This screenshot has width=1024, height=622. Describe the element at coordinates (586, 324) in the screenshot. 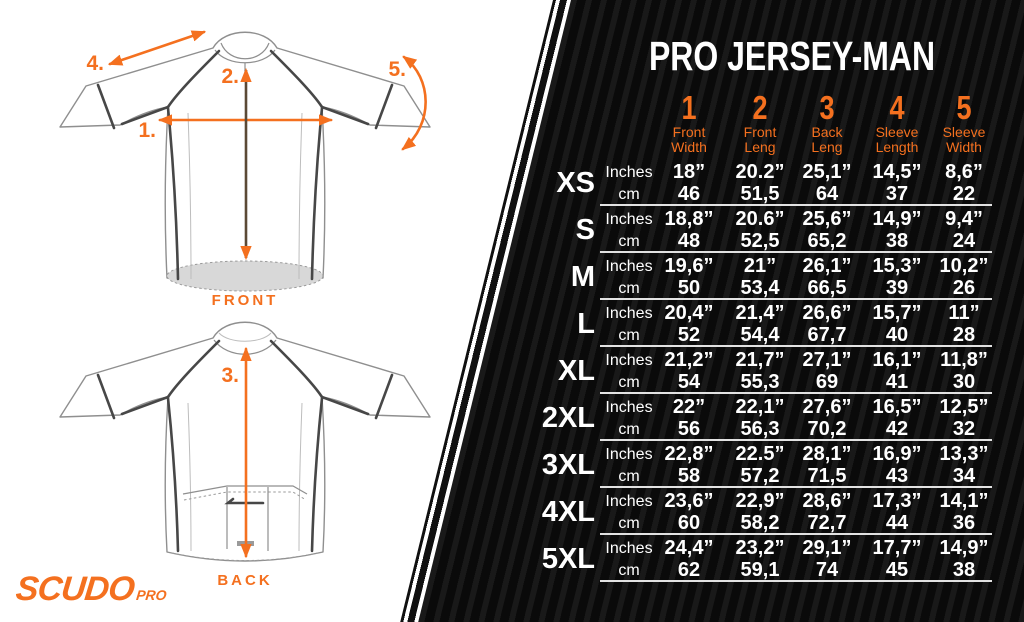

I see `size-label: L` at that location.